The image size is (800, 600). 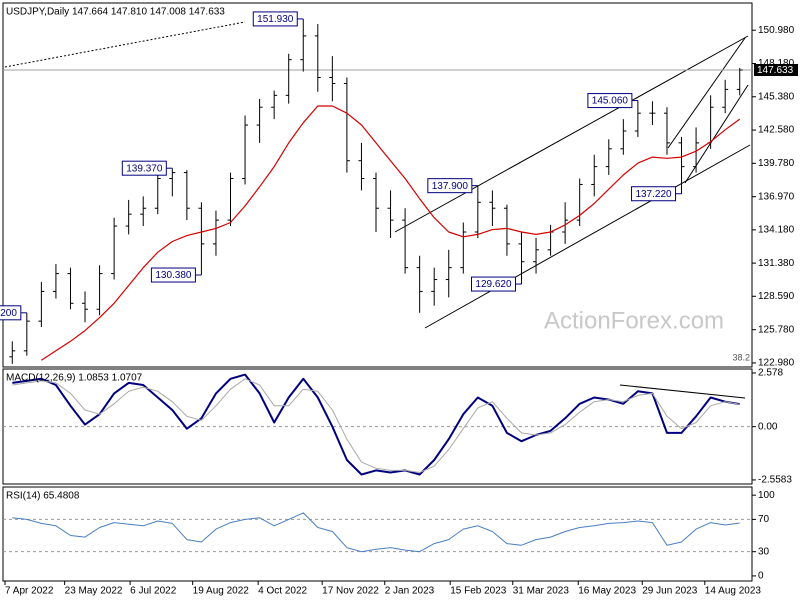 What do you see at coordinates (776, 96) in the screenshot?
I see `y-tick-label: 145.380` at bounding box center [776, 96].